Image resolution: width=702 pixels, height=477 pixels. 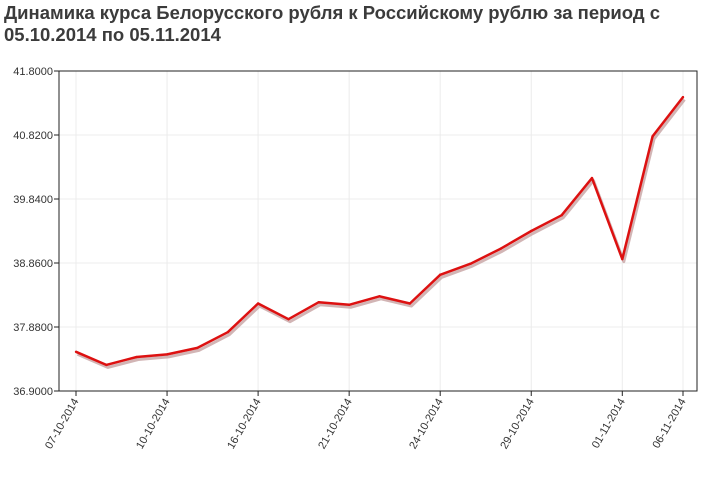 I want to click on y-tick-label: 39.8400, so click(x=33, y=200).